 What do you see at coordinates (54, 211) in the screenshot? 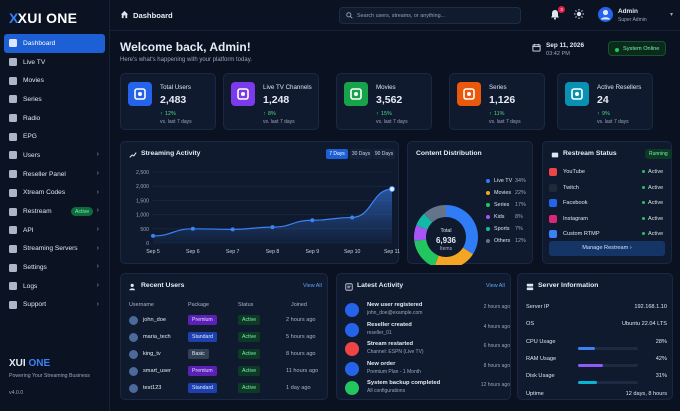
I see `sidebar-item-restream: Restream Active ›` at bounding box center [54, 211].